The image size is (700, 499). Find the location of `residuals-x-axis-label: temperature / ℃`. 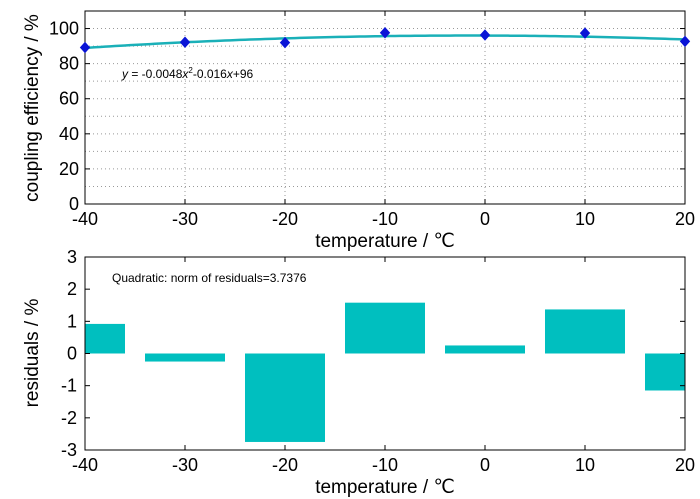

residuals-x-axis-label: temperature / ℃ is located at coordinates (385, 487).